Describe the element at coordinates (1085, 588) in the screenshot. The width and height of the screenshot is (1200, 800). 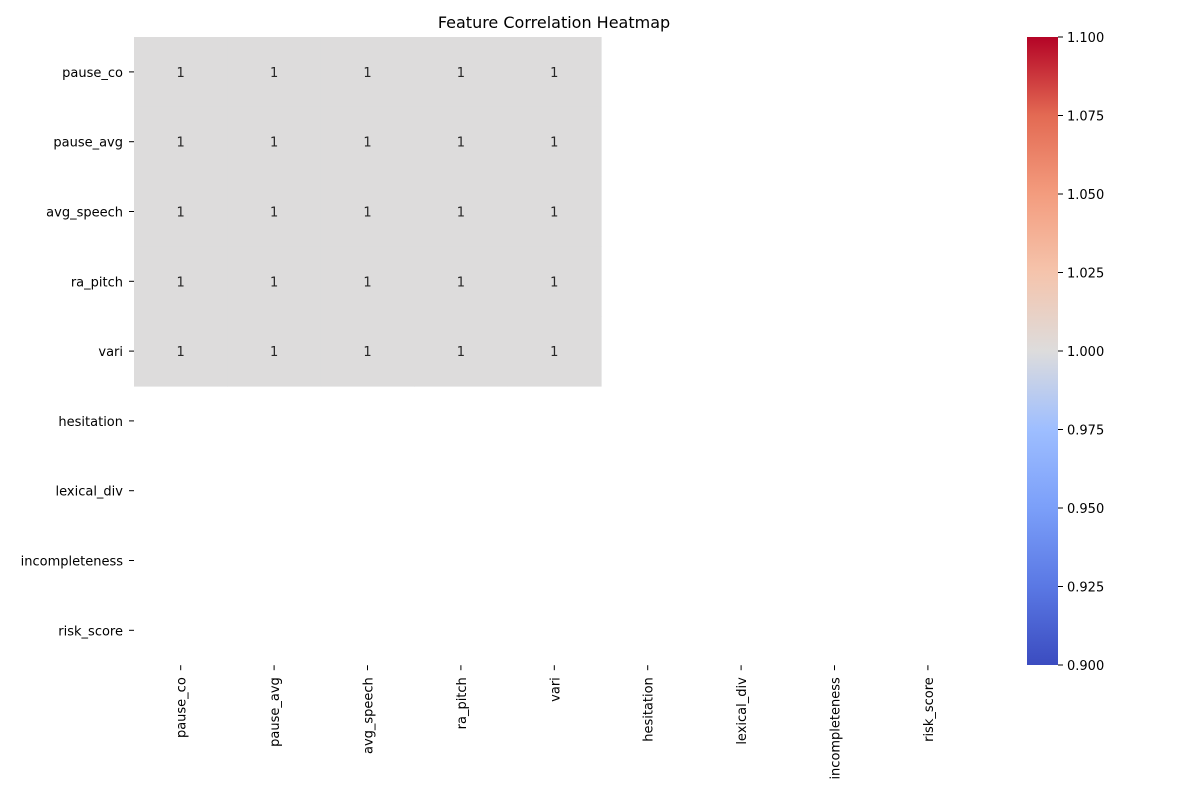
I see `colorbar-tick-label: 0.925` at that location.